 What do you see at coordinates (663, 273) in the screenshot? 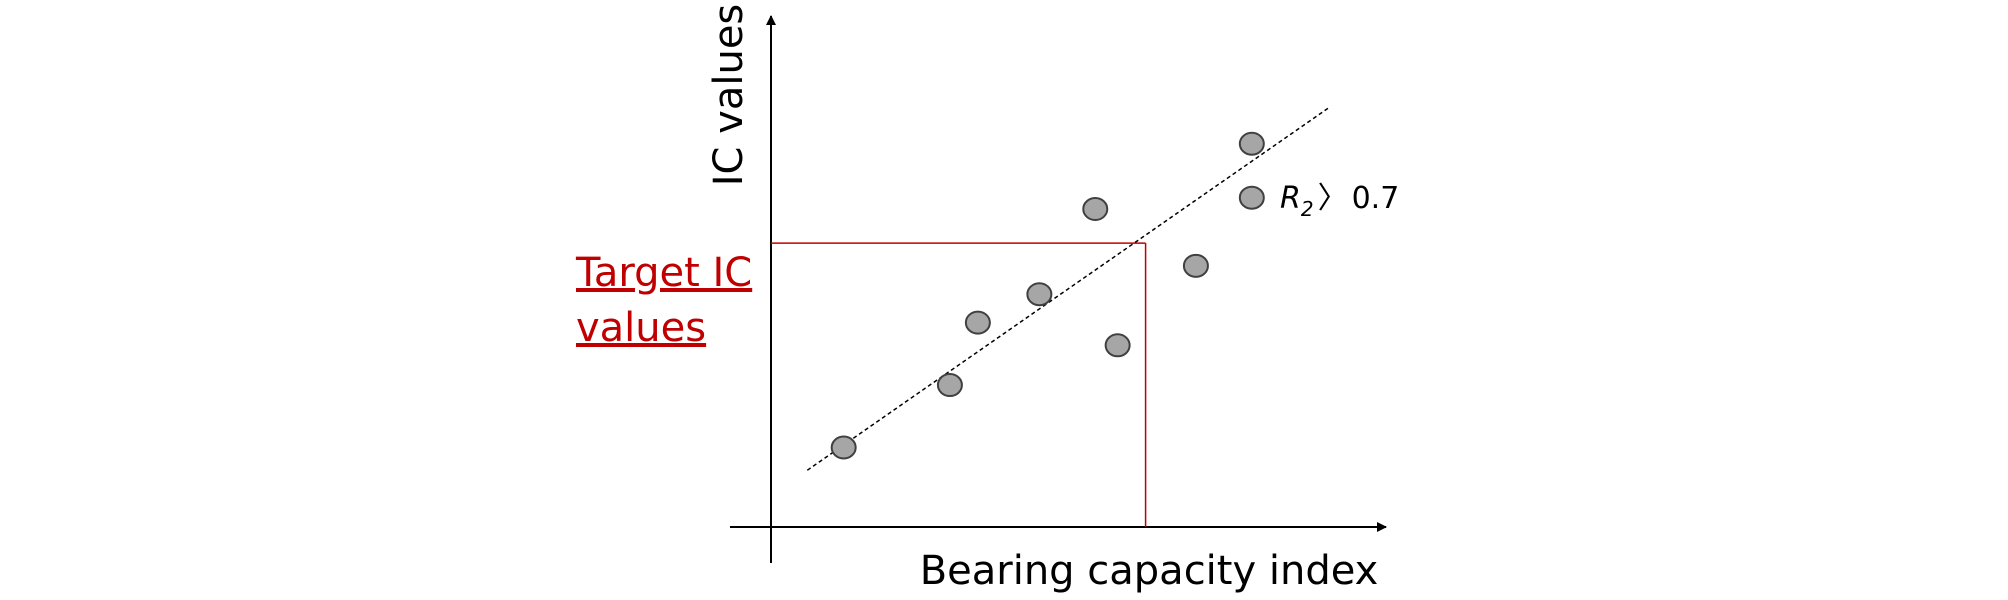
I see `target-ic-label-line-1: Target IC` at bounding box center [663, 273].